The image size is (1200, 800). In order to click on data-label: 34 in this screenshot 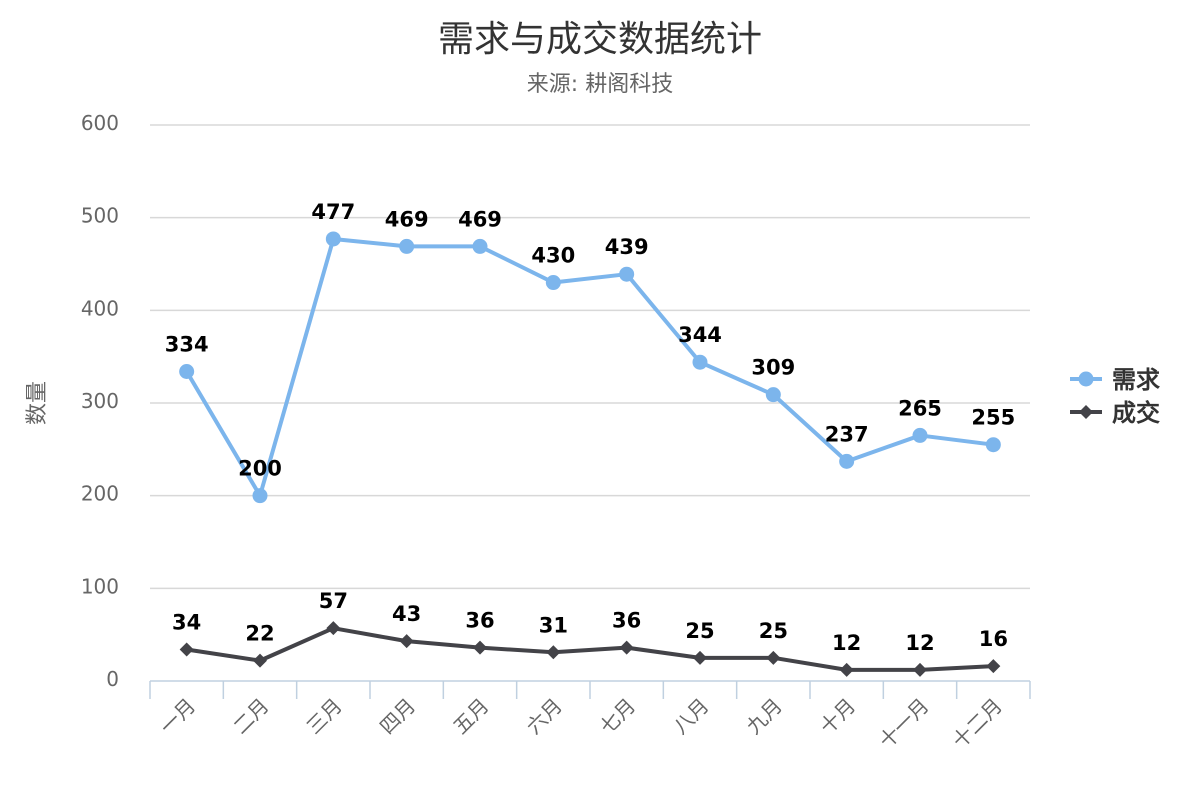, I will do `click(186, 622)`.